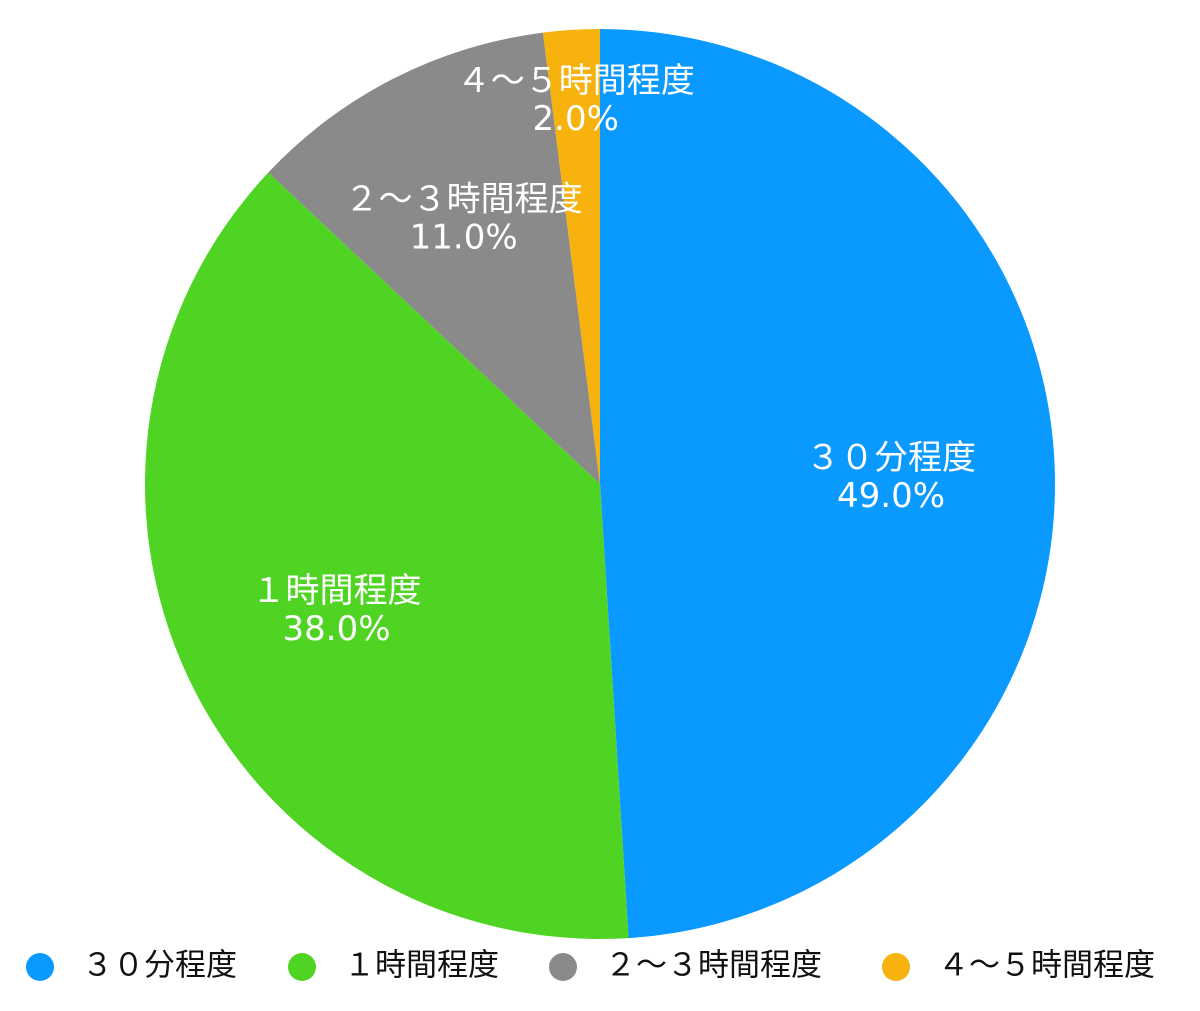 The width and height of the screenshot is (1200, 1011). I want to click on slice-value-label: 11.0%, so click(464, 237).